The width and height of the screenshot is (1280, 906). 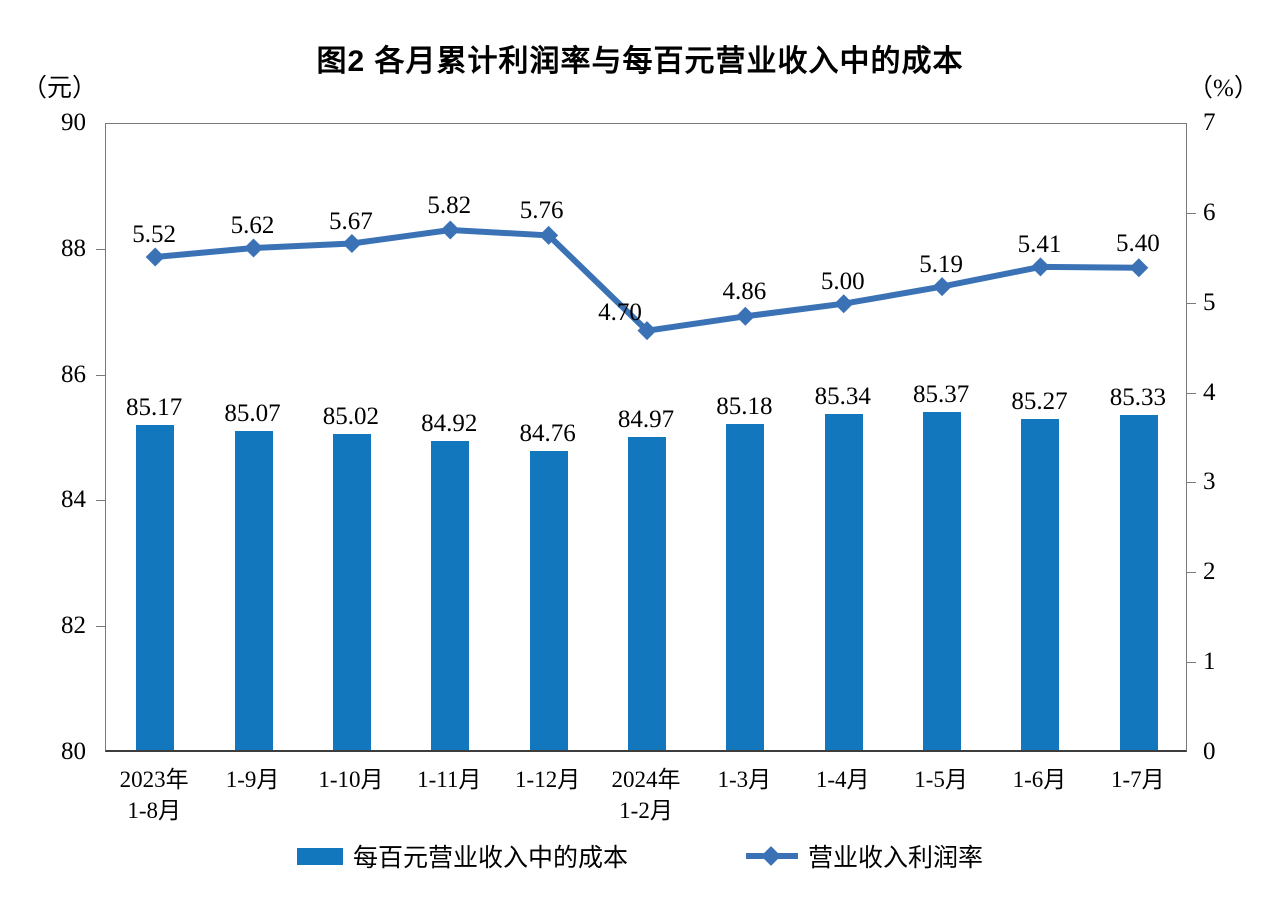 What do you see at coordinates (744, 779) in the screenshot?
I see `x-category-label: 1-3月` at bounding box center [744, 779].